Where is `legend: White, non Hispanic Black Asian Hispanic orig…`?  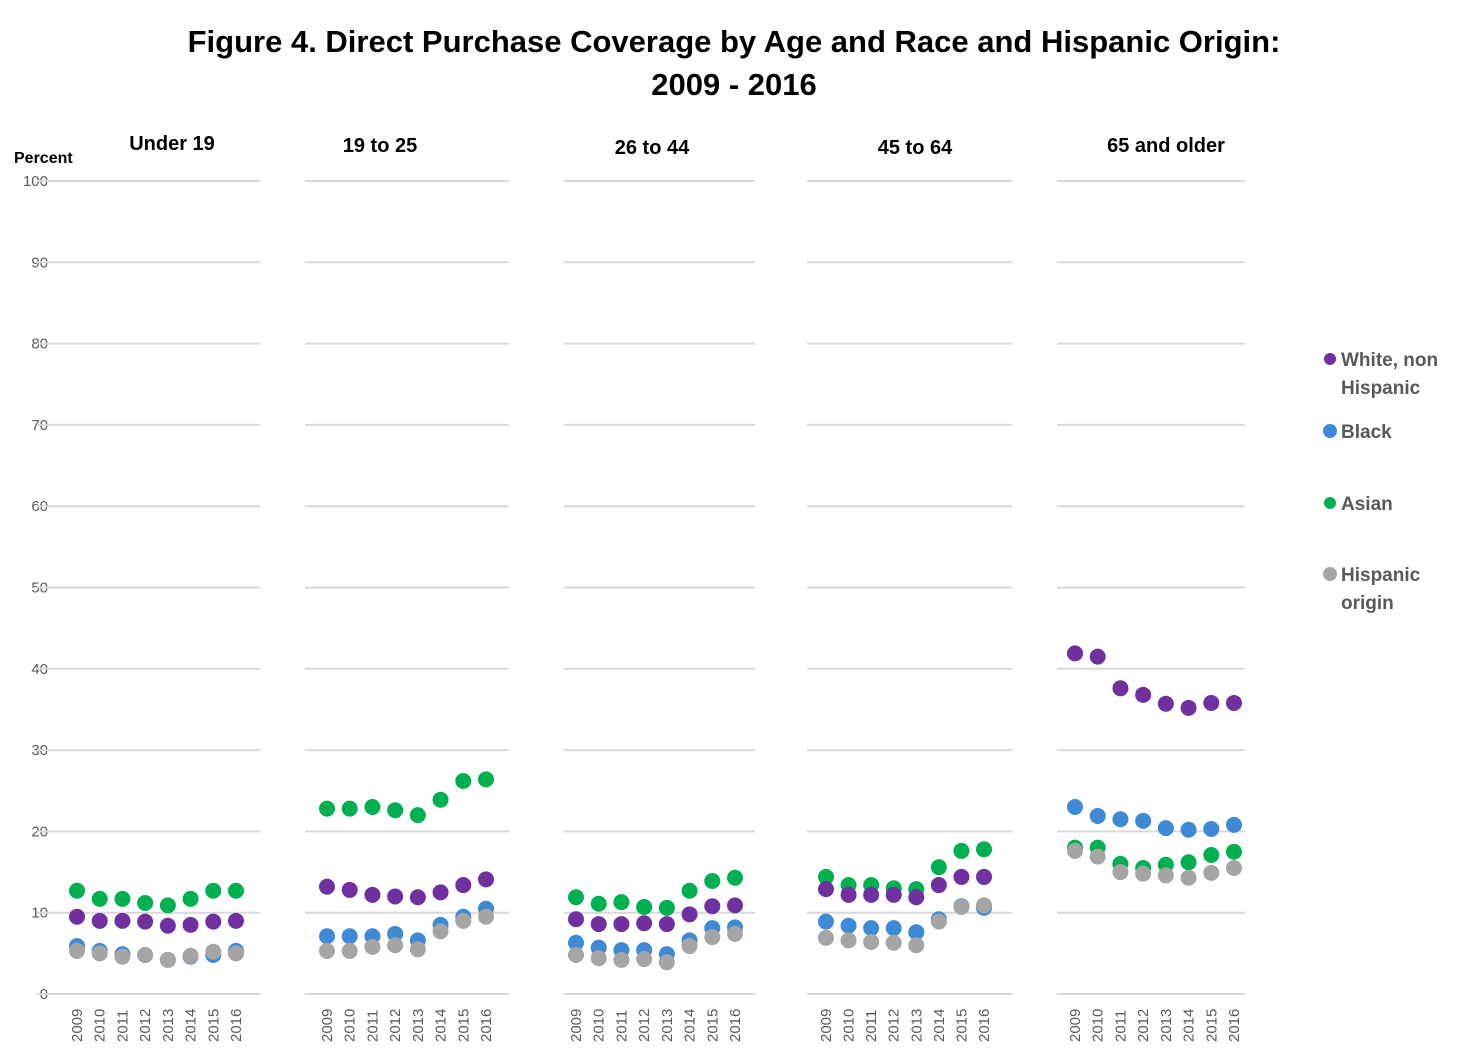 legend: White, non Hispanic Black Asian Hispanic orig… is located at coordinates (1380, 482).